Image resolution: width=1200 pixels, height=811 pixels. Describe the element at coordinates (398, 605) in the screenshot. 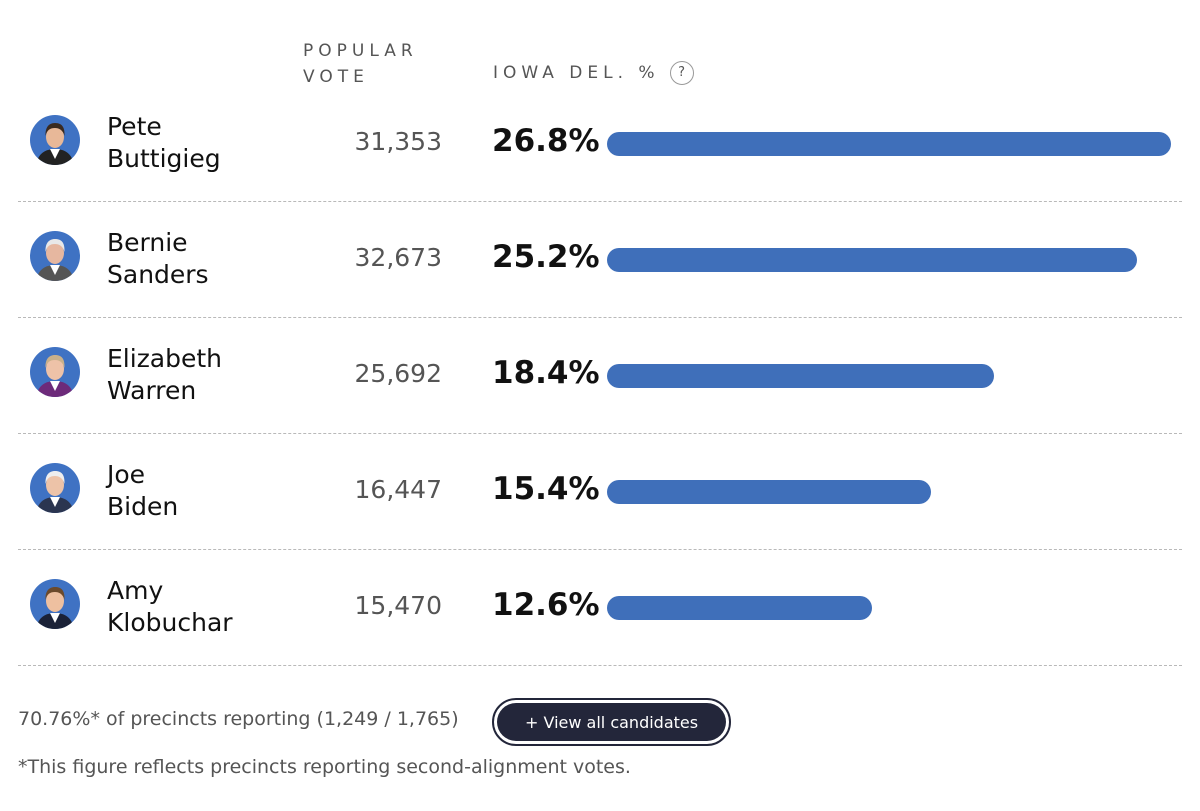

I see `popular-vote-value: 15,470` at that location.